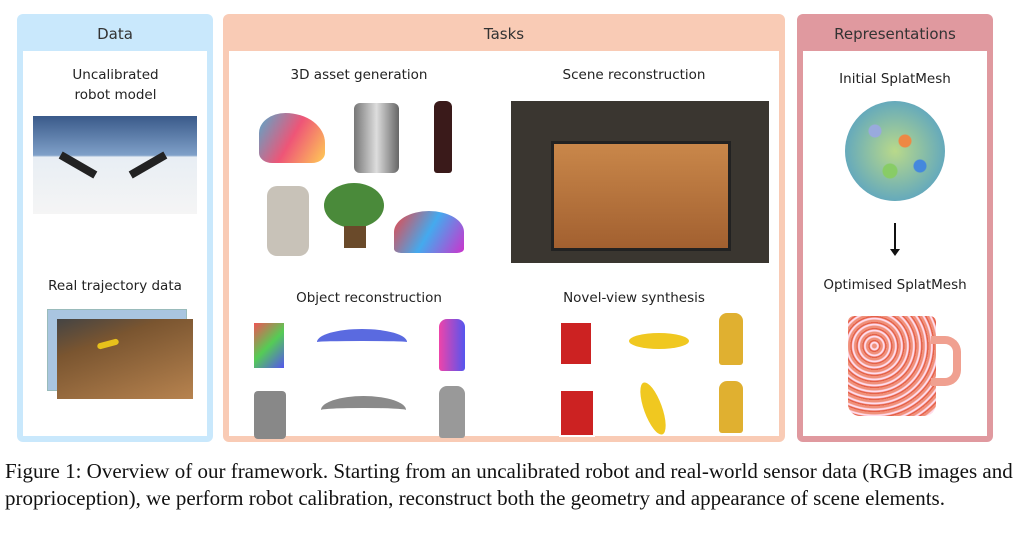 The height and width of the screenshot is (550, 1024). What do you see at coordinates (504, 34) in the screenshot?
I see `tasks-panel-title: Tasks` at bounding box center [504, 34].